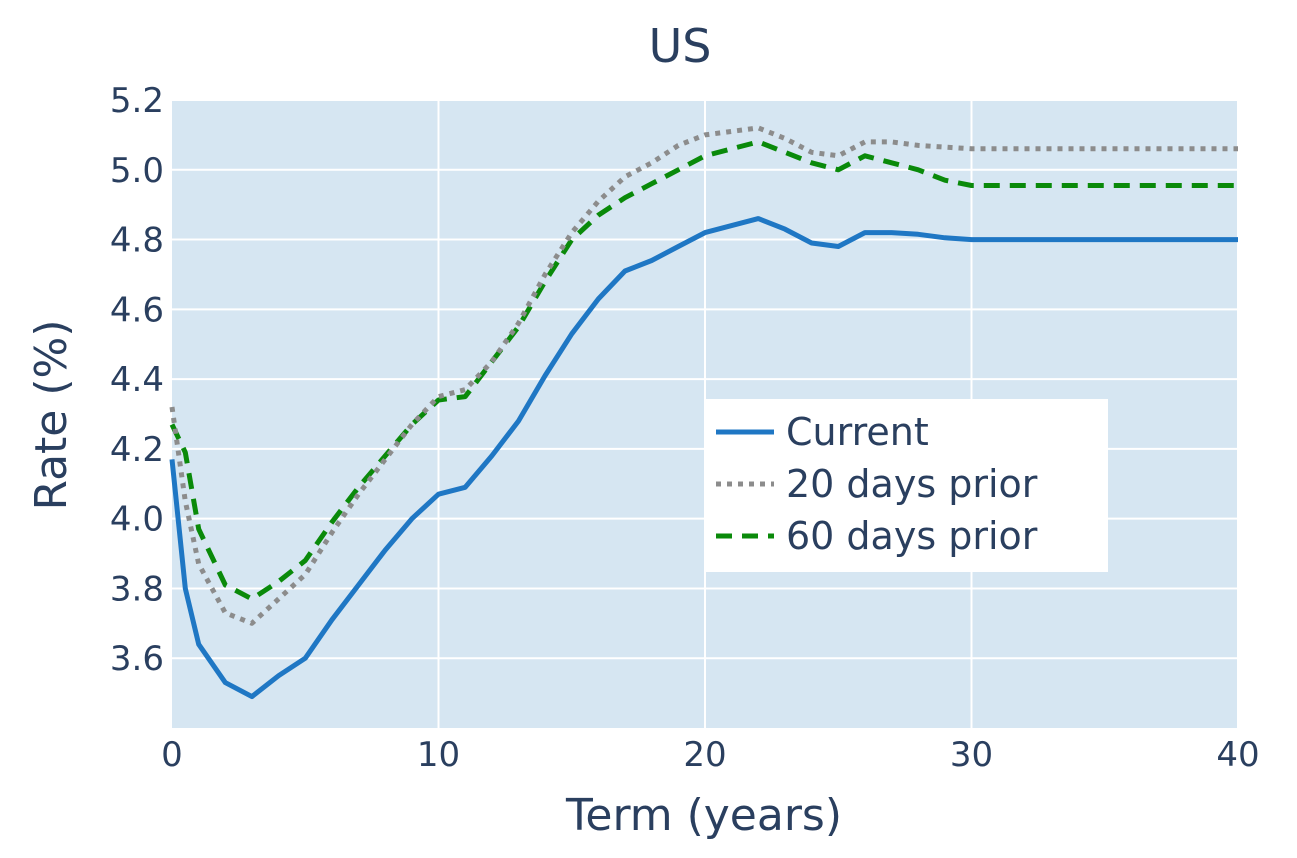 The width and height of the screenshot is (1297, 858). Describe the element at coordinates (912, 536) in the screenshot. I see `legend-label: 60 days prior` at that location.